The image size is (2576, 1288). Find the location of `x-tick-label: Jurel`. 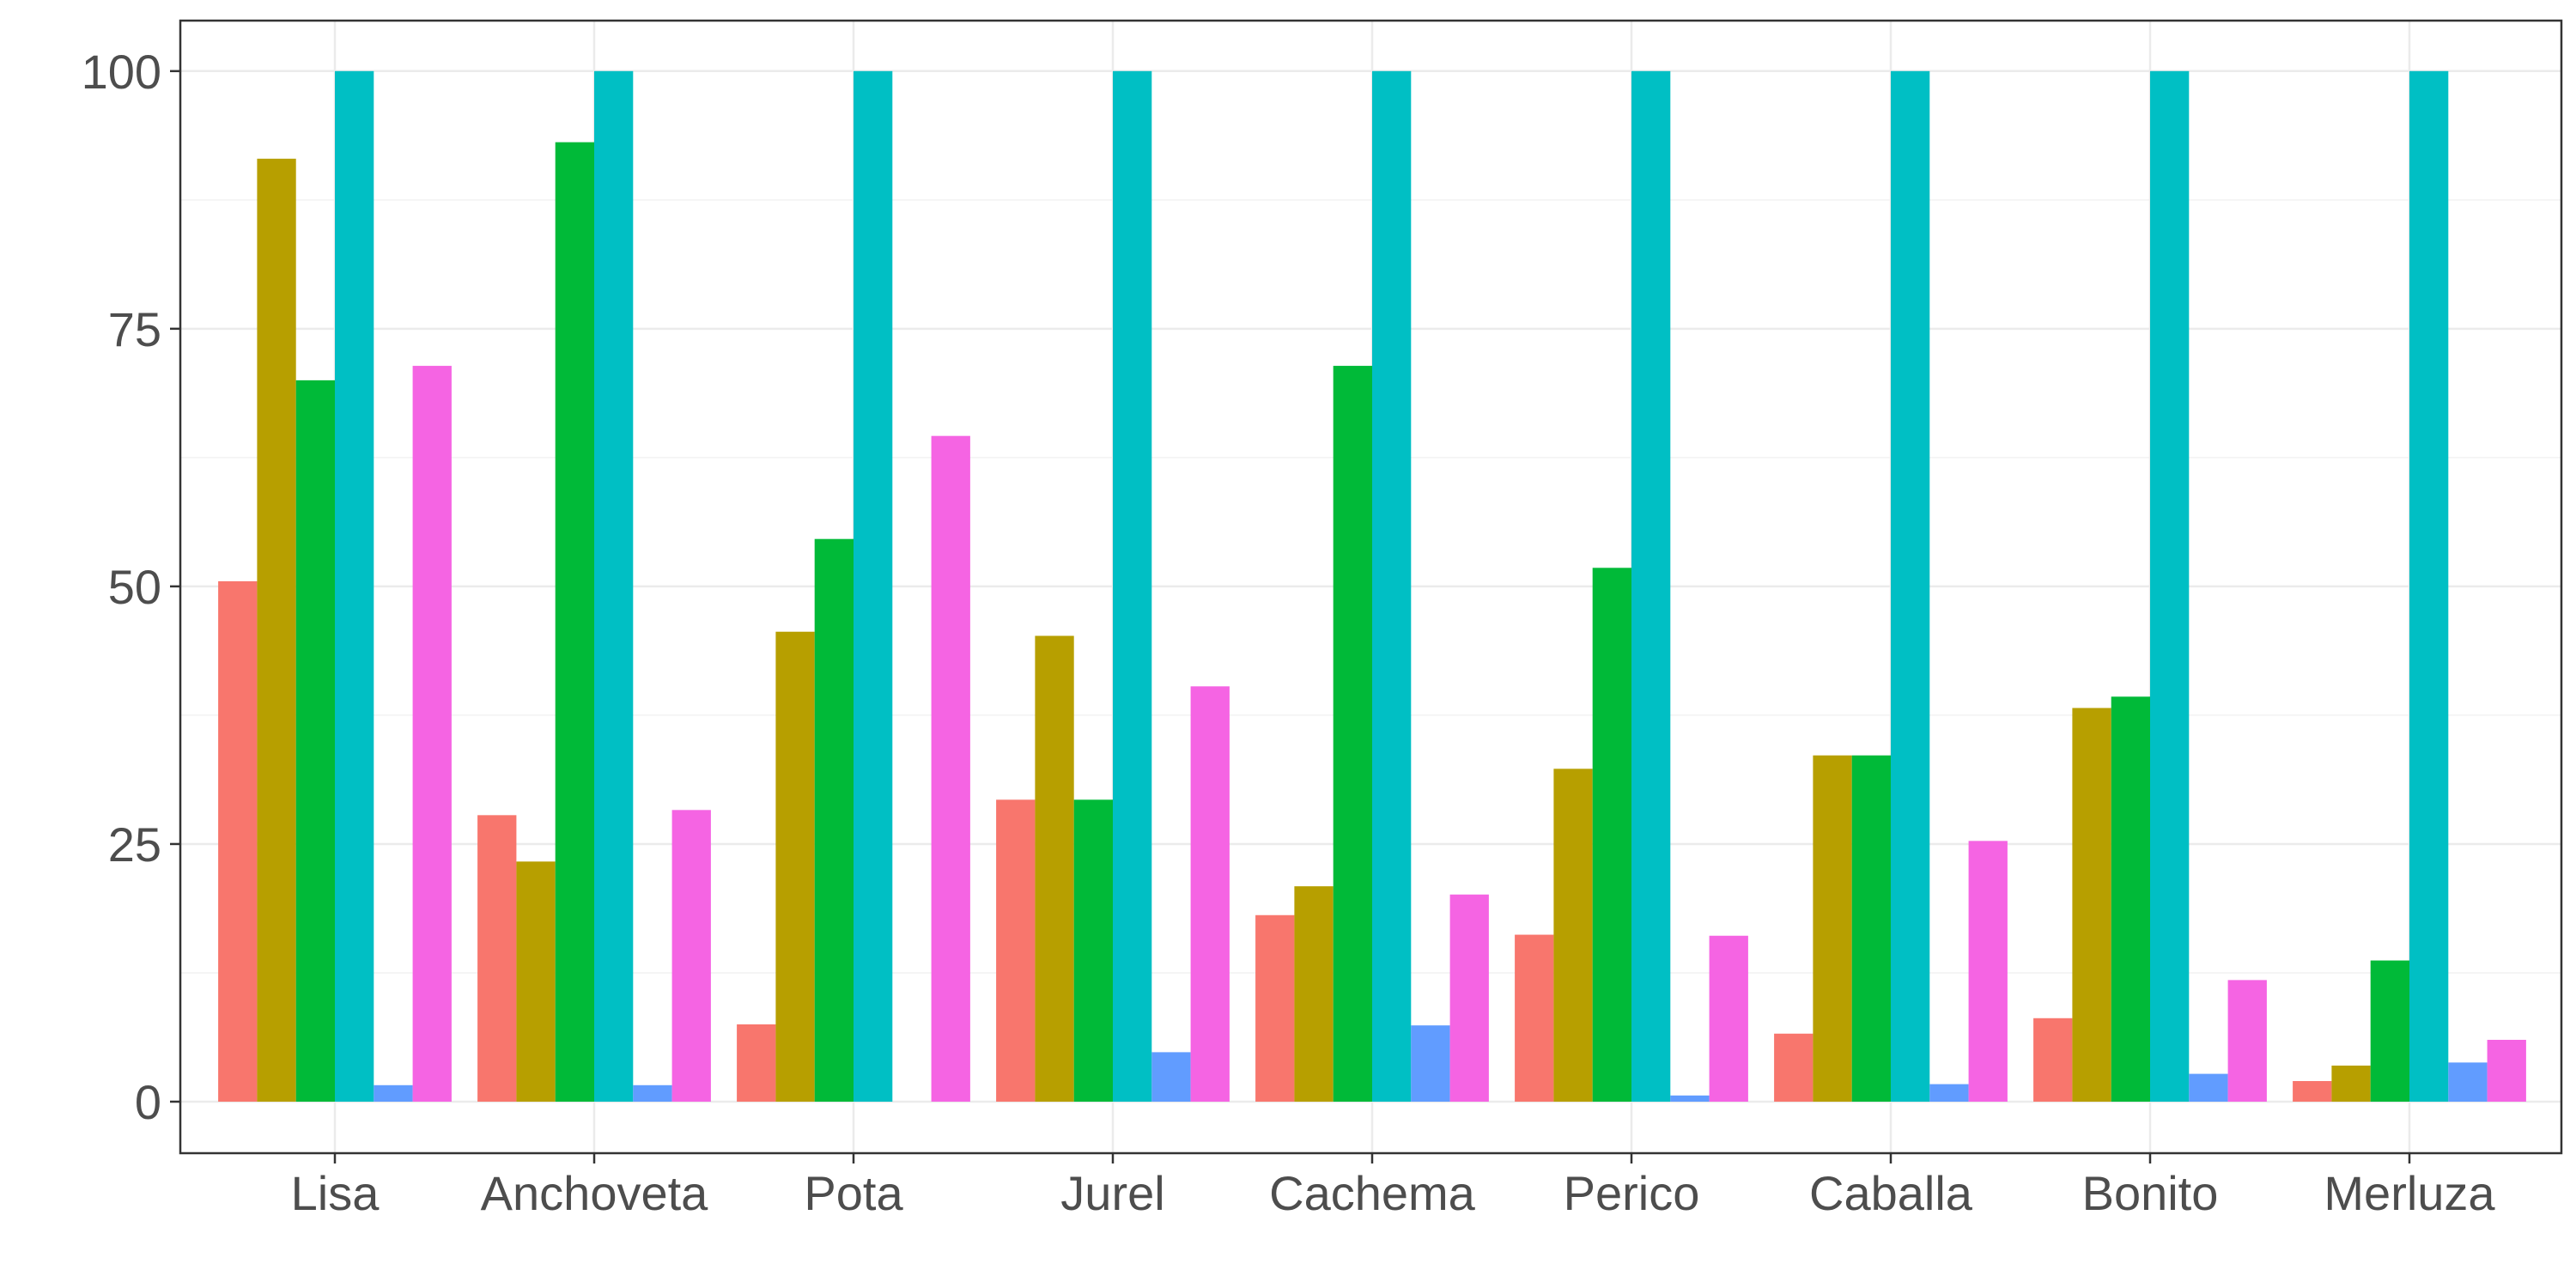

x-tick-label: Jurel is located at coordinates (1112, 1193).